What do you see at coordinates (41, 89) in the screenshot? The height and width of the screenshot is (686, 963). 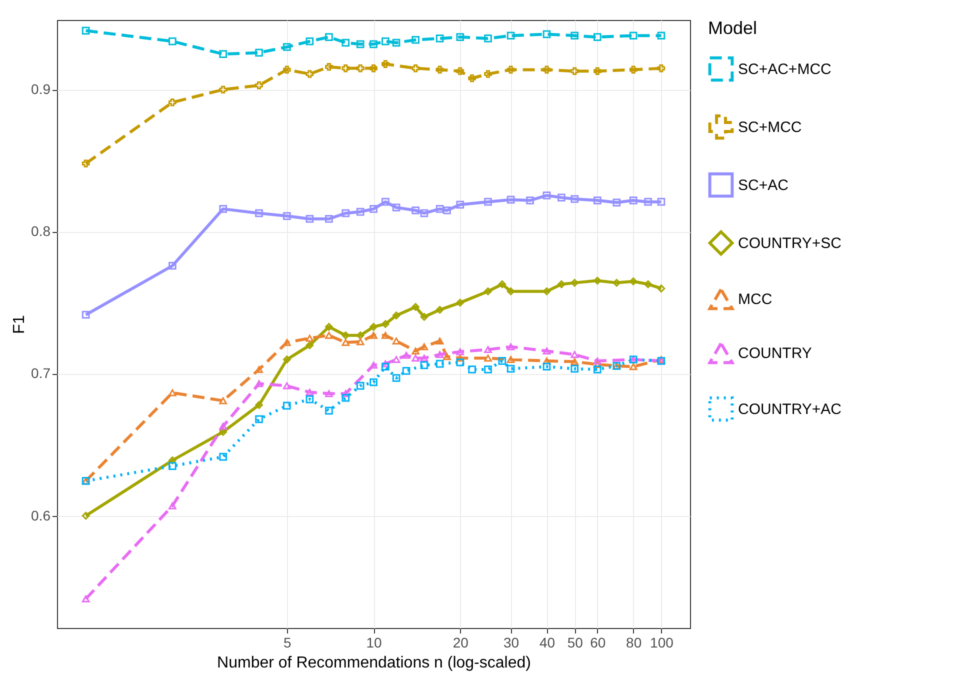 I see `y-tick-label: 0.9` at bounding box center [41, 89].